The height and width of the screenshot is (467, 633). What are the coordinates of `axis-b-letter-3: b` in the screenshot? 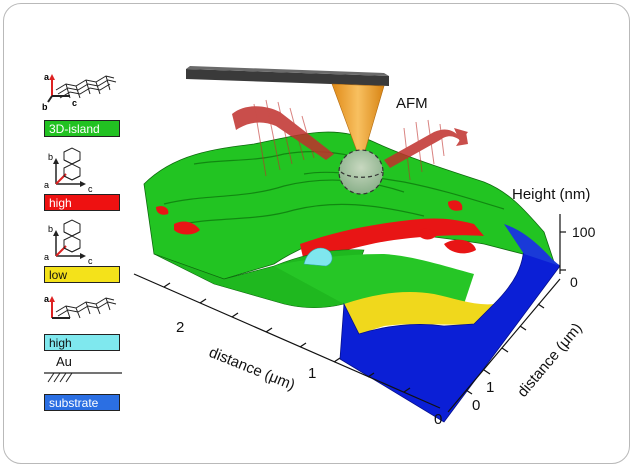 It's located at (50, 229).